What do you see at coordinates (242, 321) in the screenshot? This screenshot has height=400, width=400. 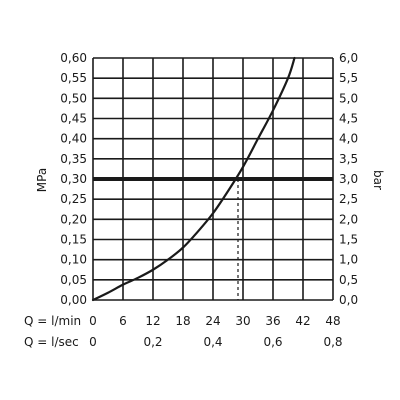 I see `x-primary-tick-label: 30` at bounding box center [242, 321].